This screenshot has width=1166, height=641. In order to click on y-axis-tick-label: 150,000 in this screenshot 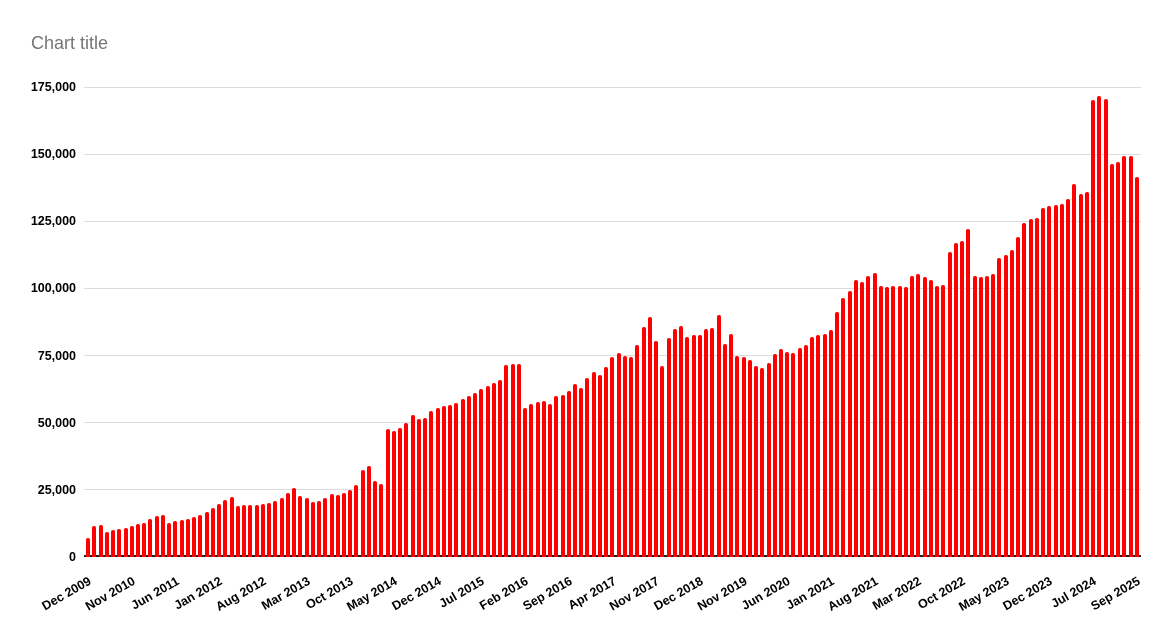, I will do `click(53, 154)`.